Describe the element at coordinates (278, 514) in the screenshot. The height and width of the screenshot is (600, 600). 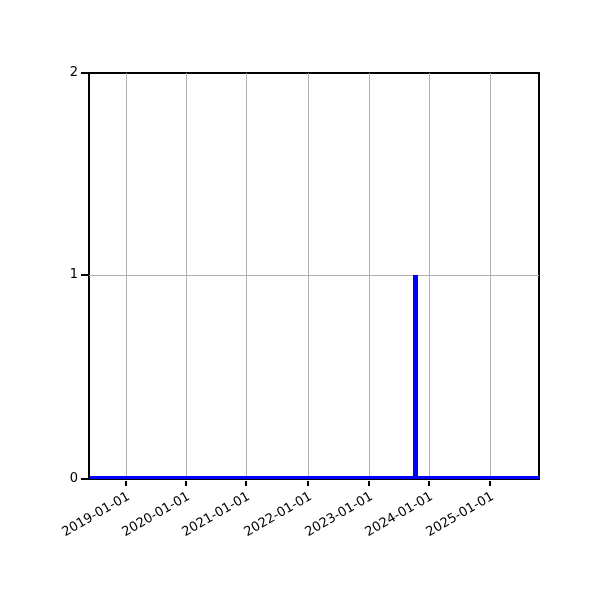
I see `x-tick-label-text: 2022-01-01` at that location.